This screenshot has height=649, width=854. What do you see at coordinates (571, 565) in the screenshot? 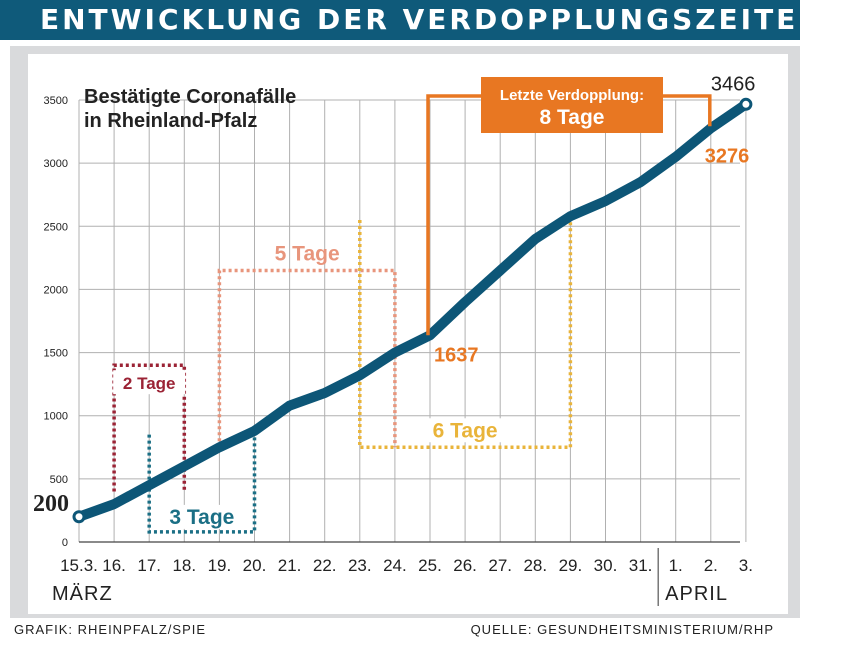
I see `x-tick-label: 29.` at bounding box center [571, 565].